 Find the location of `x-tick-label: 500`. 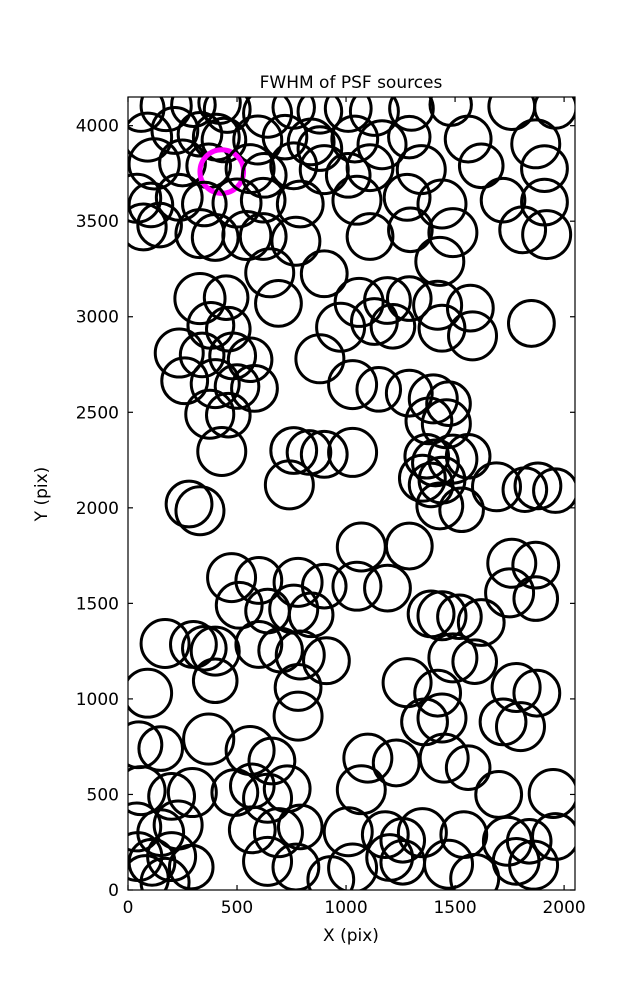

x-tick-label: 500 is located at coordinates (237, 908).